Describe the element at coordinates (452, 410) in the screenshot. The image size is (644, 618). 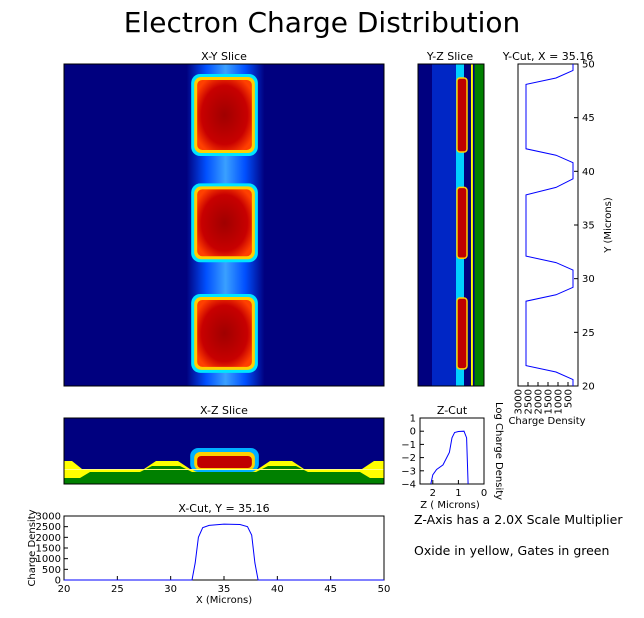
I see `zcut-title: Z-Cut` at that location.